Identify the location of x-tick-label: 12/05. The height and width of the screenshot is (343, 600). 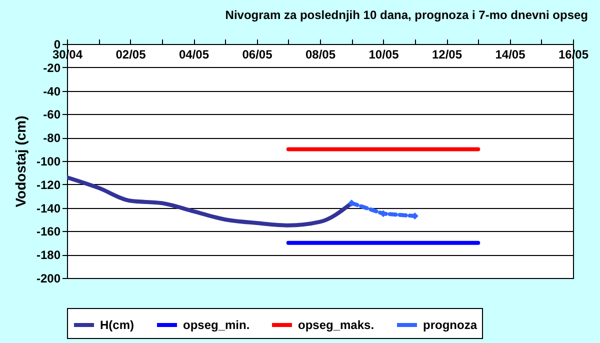
(447, 55).